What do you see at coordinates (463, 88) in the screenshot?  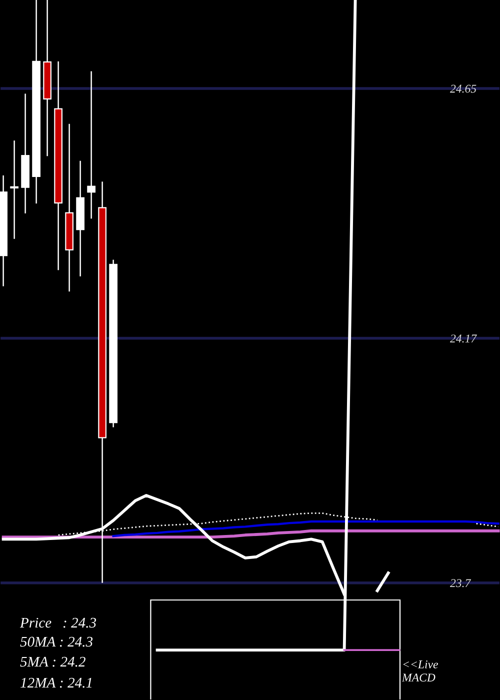 I see `y-tick-label: 24.65` at bounding box center [463, 88].